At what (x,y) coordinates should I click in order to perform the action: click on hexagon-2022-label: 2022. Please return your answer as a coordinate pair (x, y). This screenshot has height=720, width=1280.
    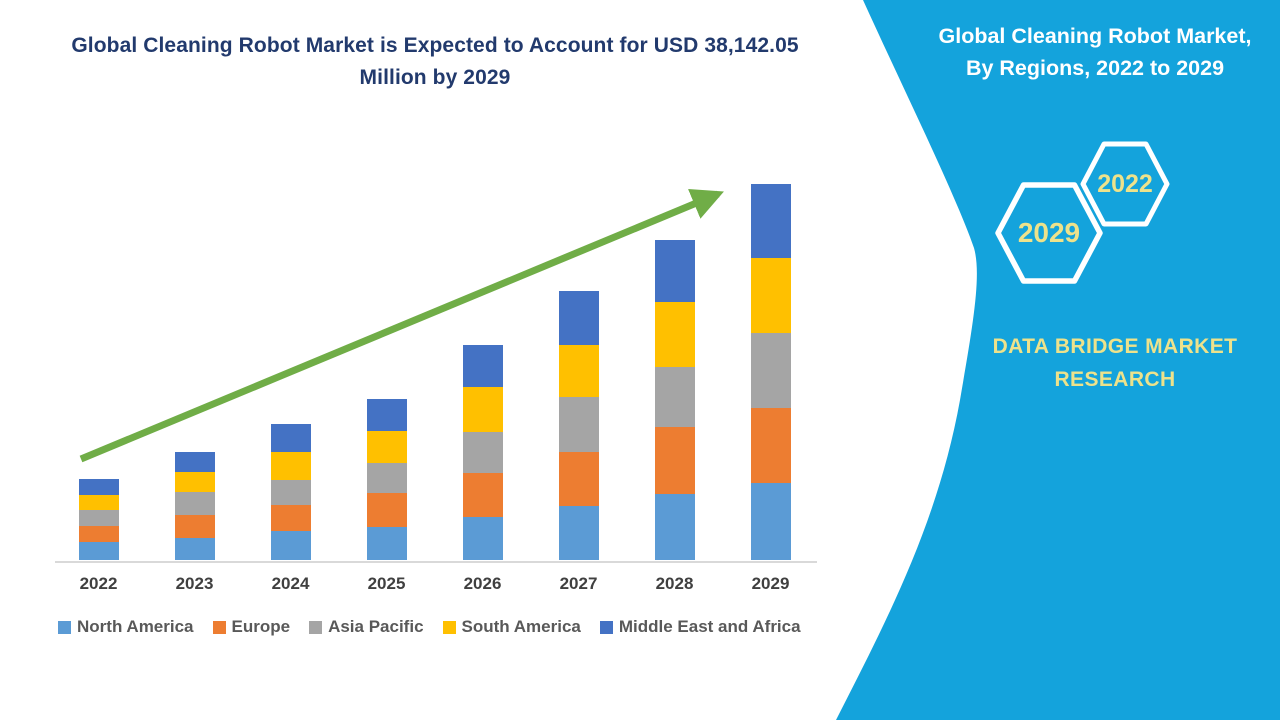
    Looking at the image, I should click on (1125, 184).